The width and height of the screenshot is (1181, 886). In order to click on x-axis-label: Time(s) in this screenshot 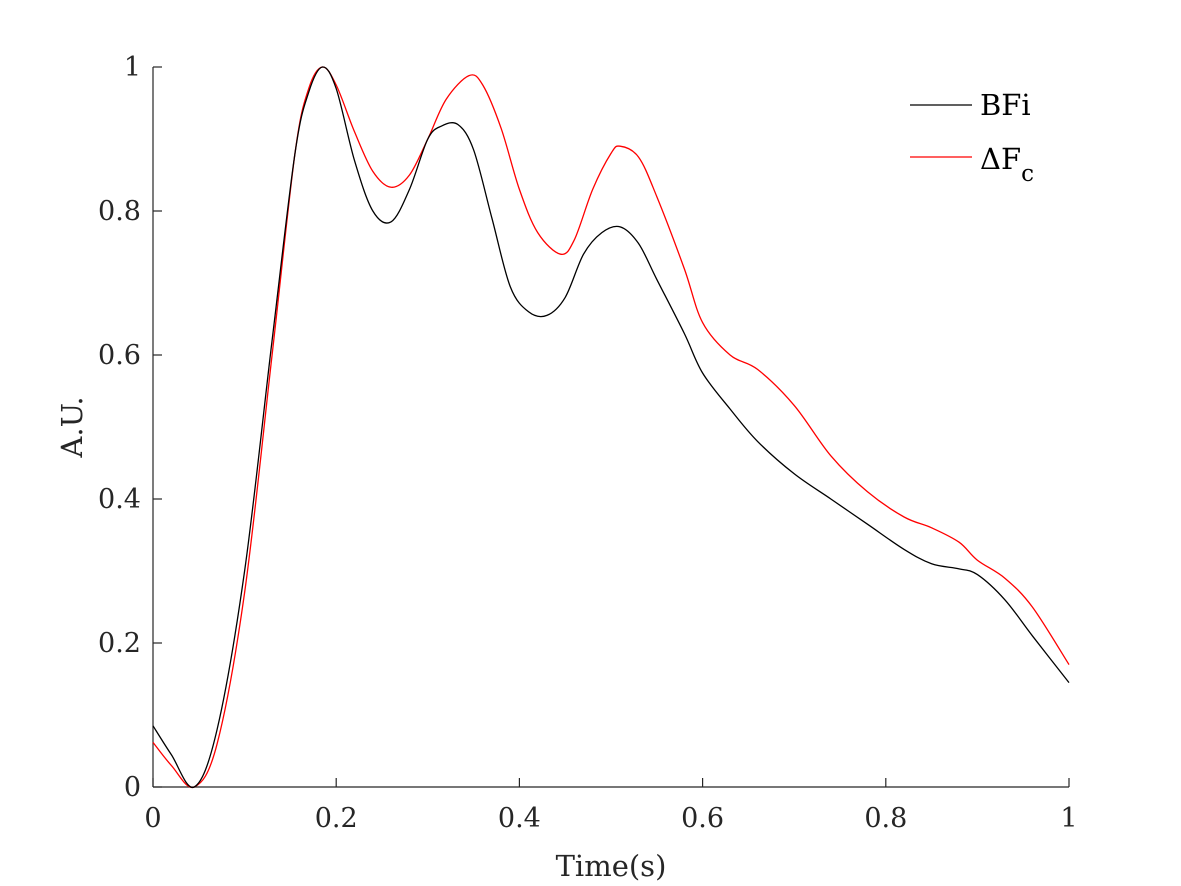, I will do `click(611, 866)`.